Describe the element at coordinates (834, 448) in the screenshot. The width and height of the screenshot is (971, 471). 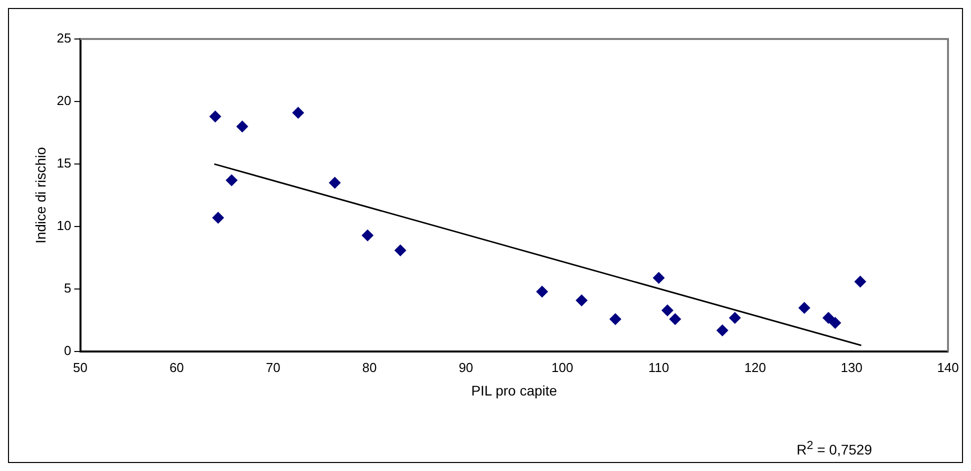
I see `text: R$^{2}$ = 0,7529` at that location.